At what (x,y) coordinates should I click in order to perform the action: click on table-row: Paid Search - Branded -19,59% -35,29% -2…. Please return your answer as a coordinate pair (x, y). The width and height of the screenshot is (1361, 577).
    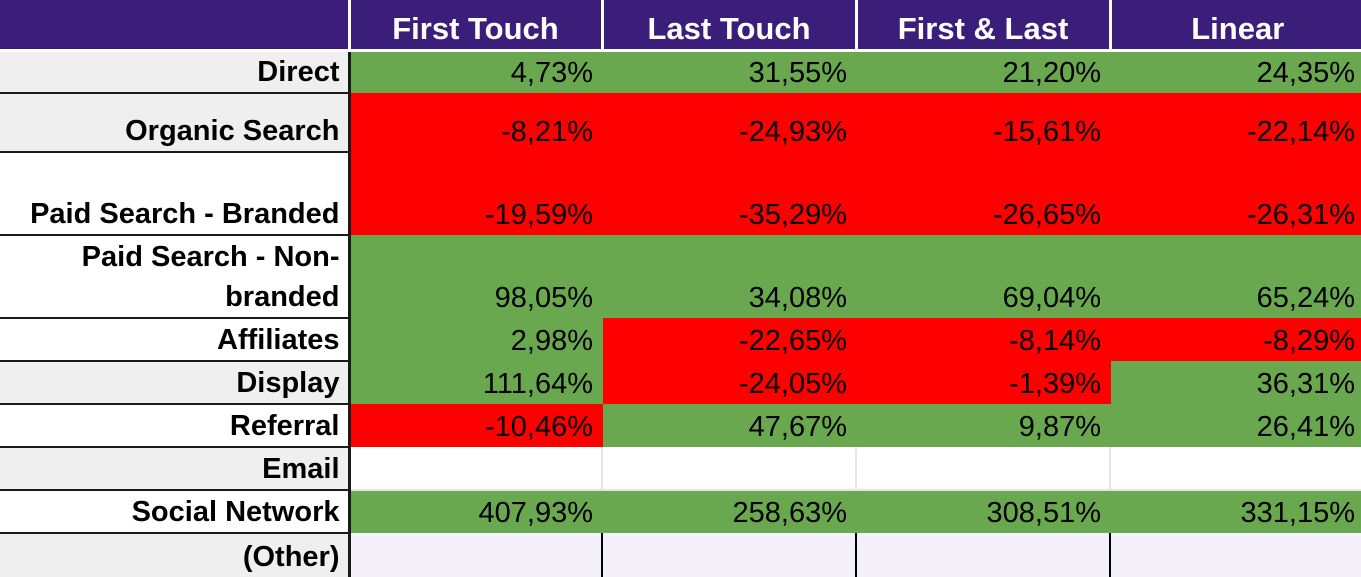
    Looking at the image, I should click on (680, 194).